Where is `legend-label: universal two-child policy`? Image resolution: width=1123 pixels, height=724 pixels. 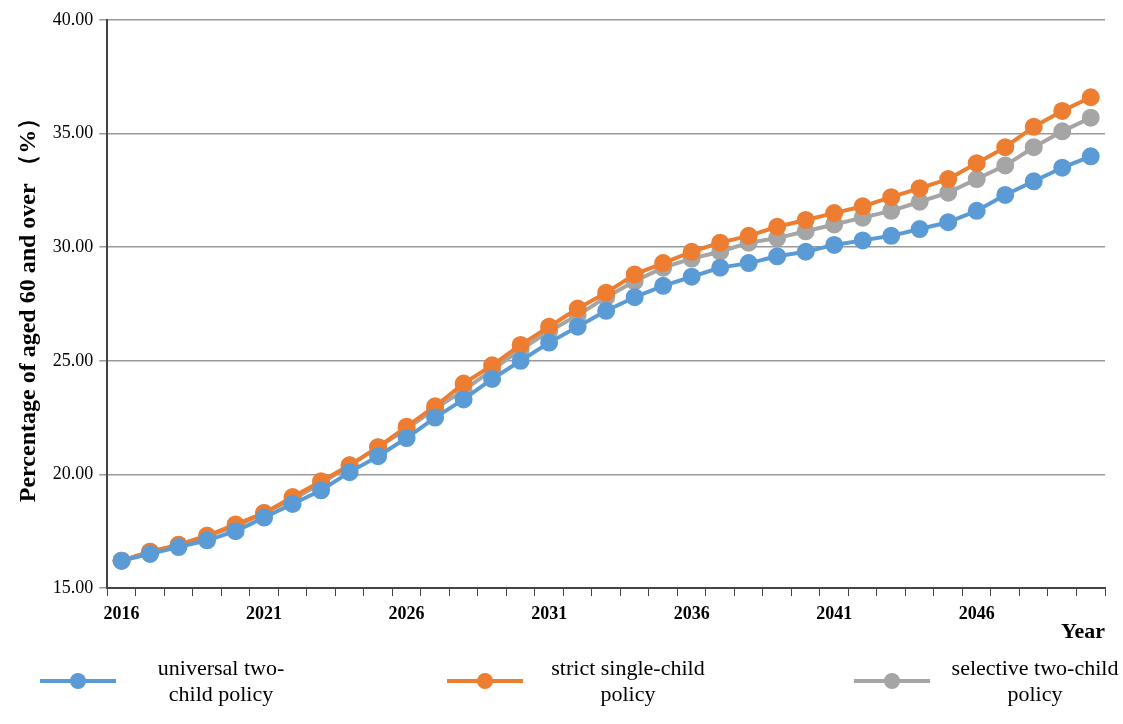
legend-label: universal two-child policy is located at coordinates (221, 681).